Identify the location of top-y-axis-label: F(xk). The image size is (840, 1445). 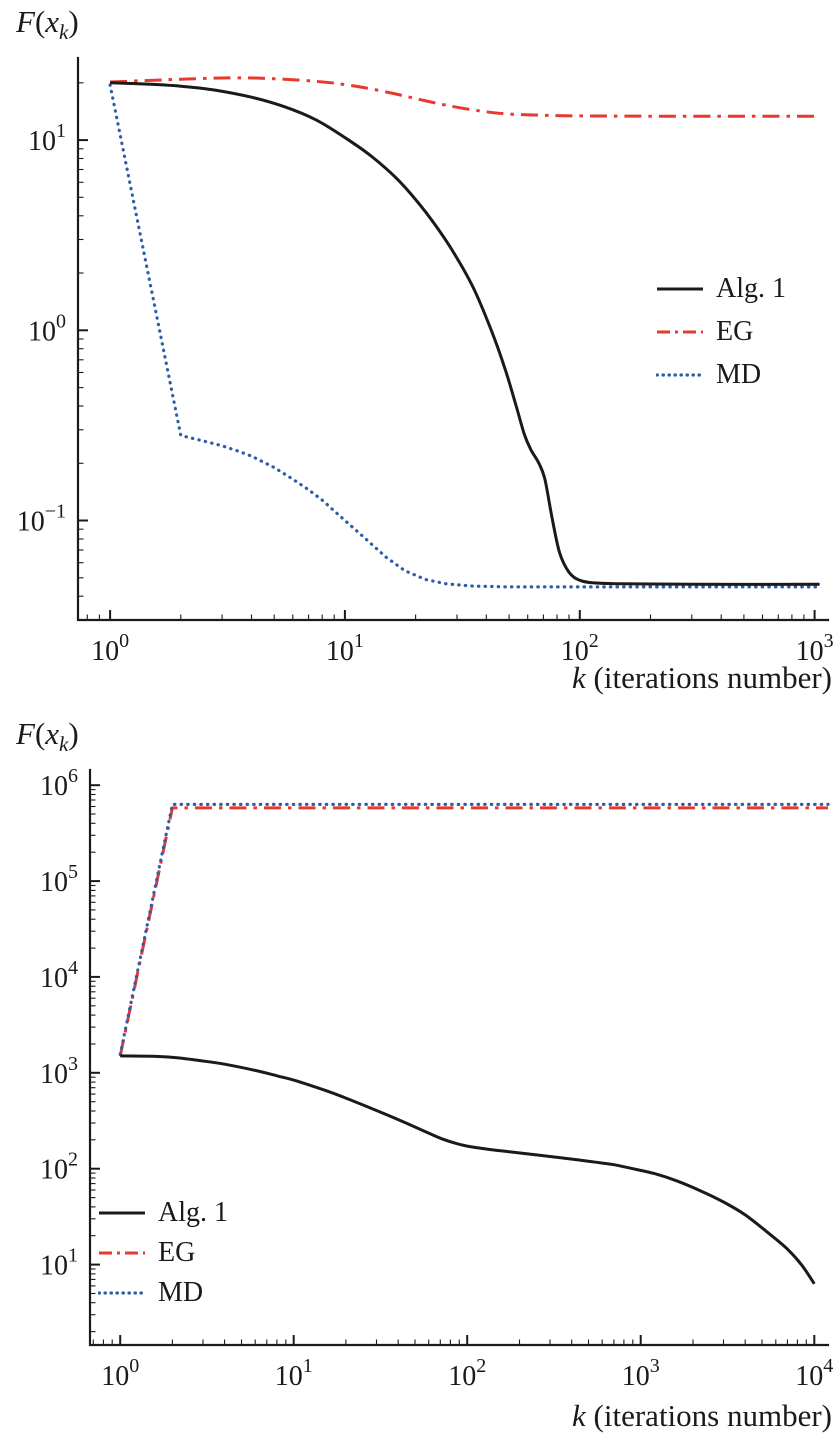
(47, 24).